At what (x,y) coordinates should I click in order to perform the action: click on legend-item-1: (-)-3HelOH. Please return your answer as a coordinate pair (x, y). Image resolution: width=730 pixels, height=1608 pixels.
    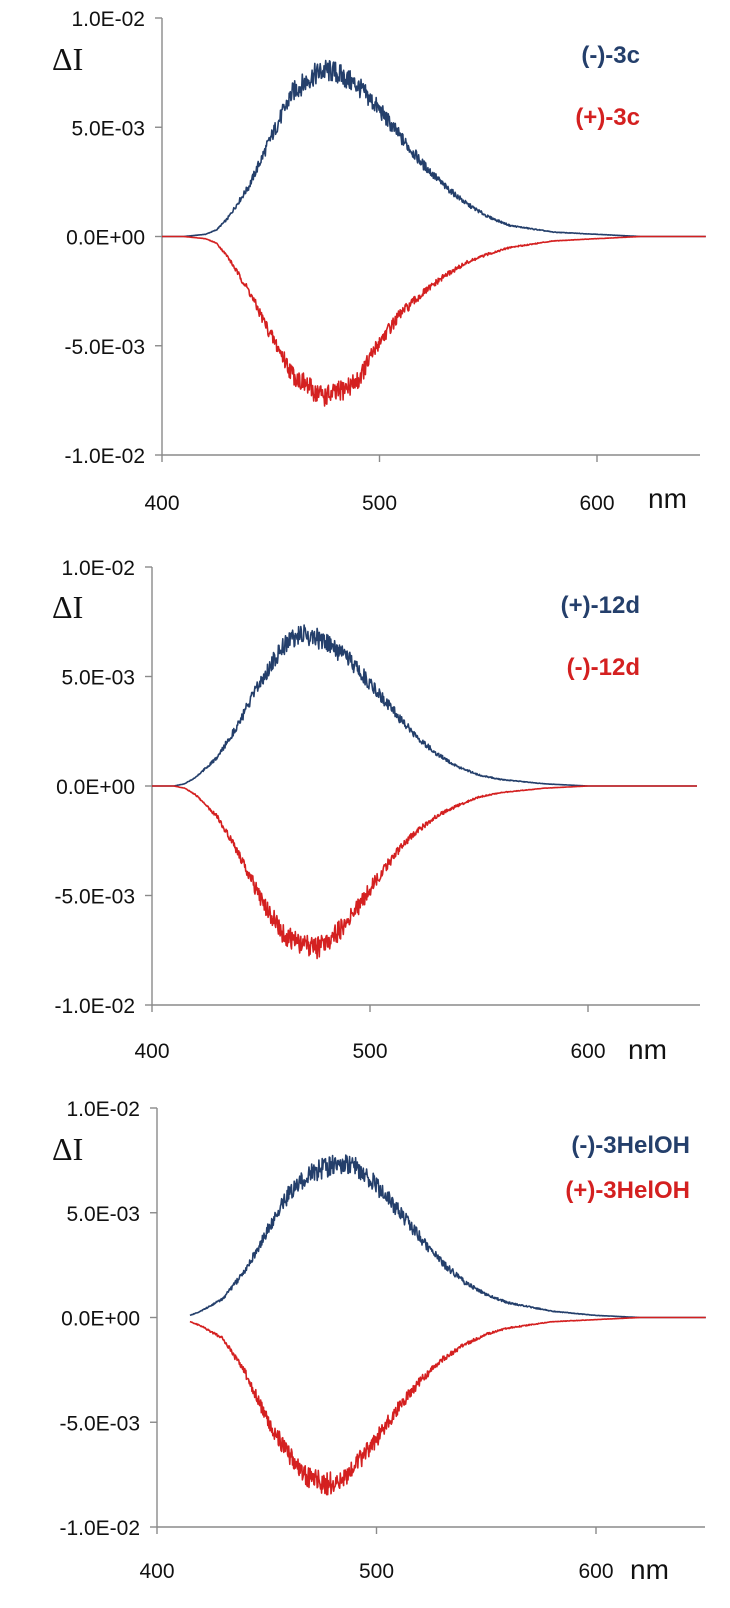
    Looking at the image, I should click on (630, 1145).